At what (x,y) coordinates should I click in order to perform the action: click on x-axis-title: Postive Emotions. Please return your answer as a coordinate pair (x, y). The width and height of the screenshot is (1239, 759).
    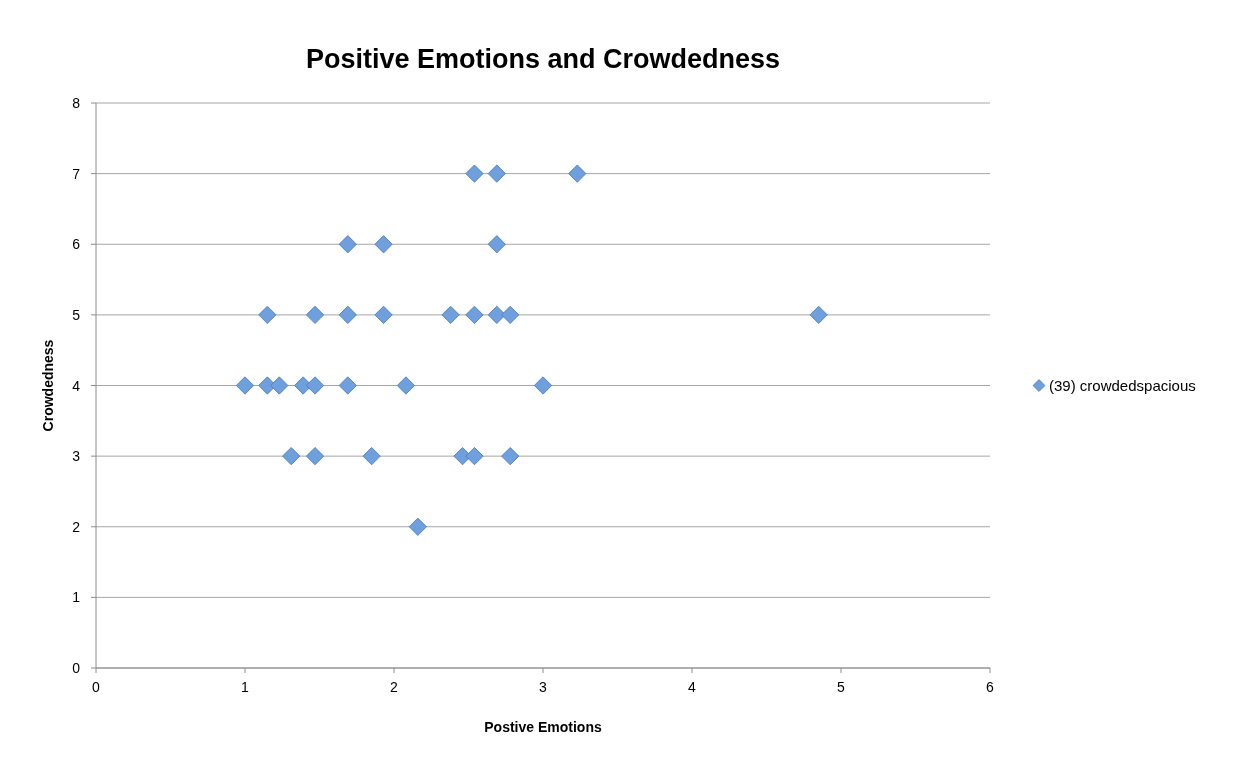
    Looking at the image, I should click on (543, 727).